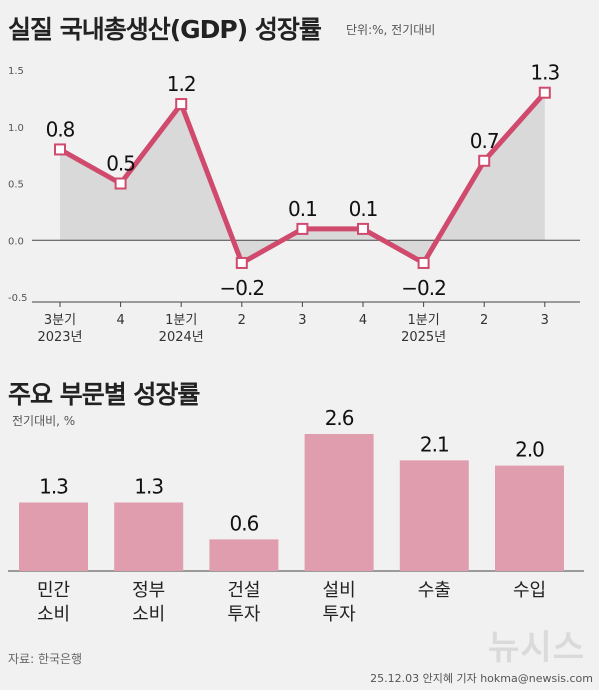  What do you see at coordinates (544, 73) in the screenshot?
I see `data-label: 1.3` at bounding box center [544, 73].